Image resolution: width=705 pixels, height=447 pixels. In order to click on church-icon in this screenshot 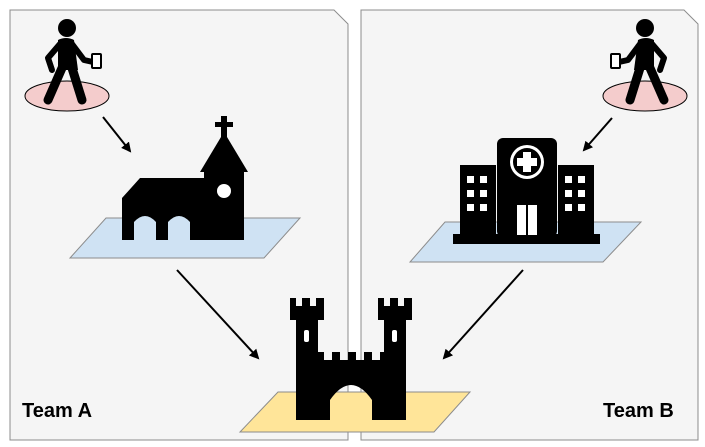, I will do `click(185, 178)`.